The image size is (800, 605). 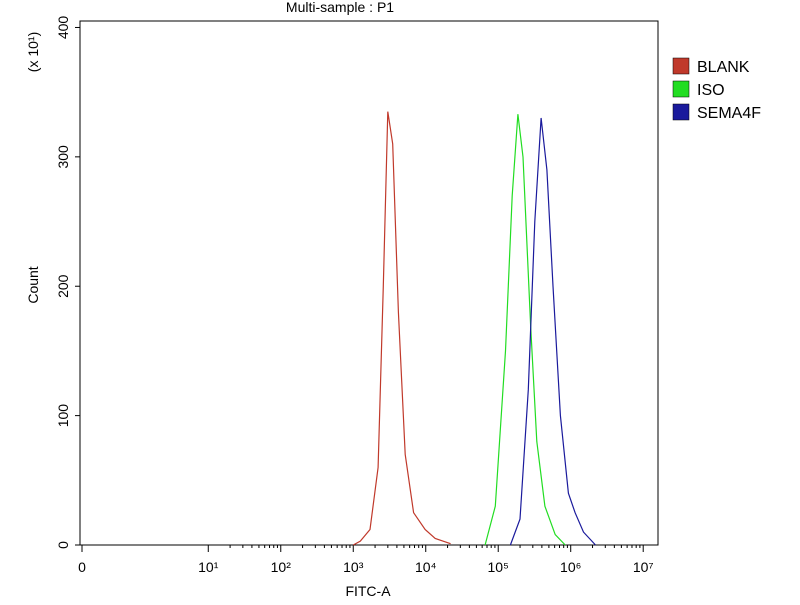 What do you see at coordinates (498, 567) in the screenshot?
I see `x-tick-label: 10⁵` at bounding box center [498, 567].